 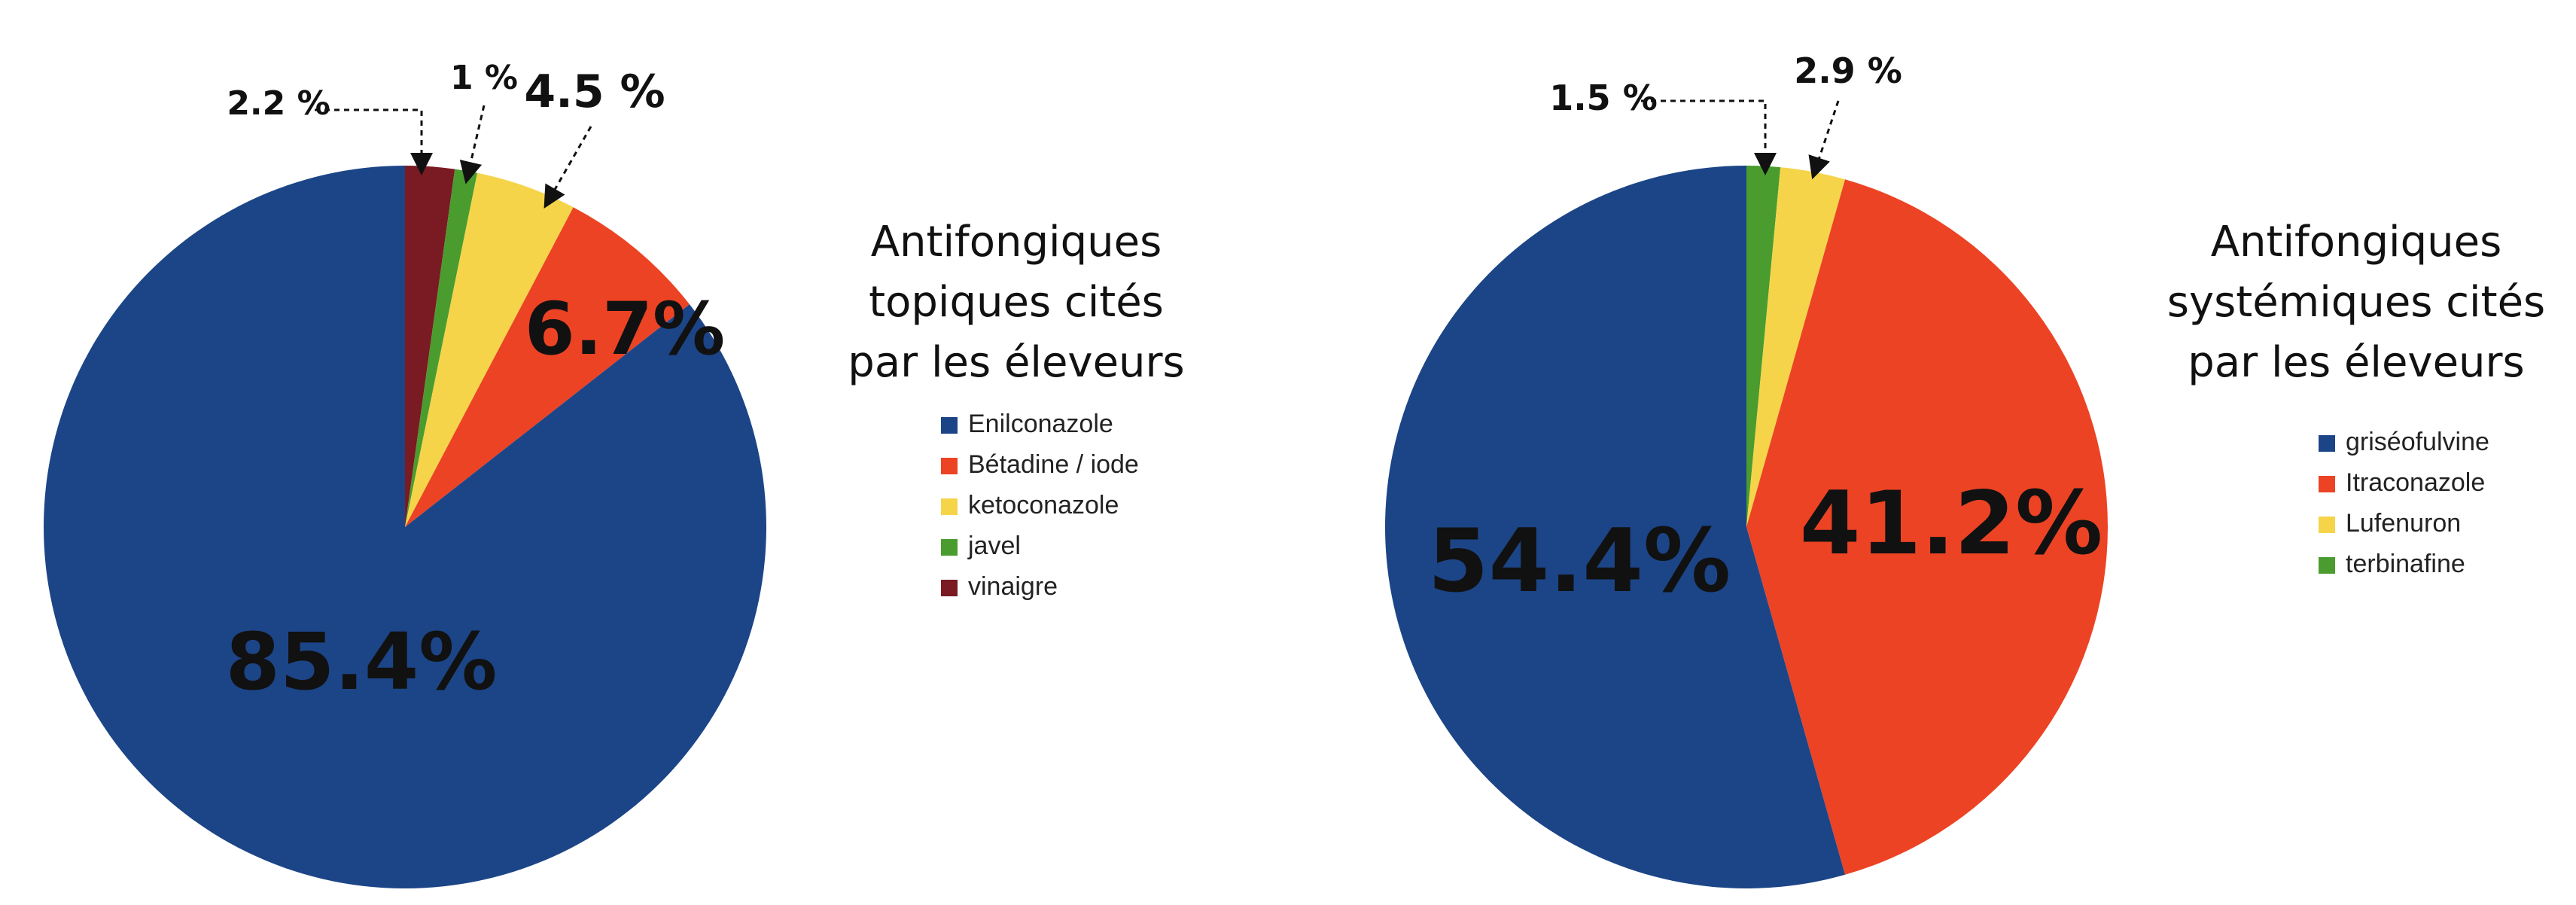 What do you see at coordinates (1053, 464) in the screenshot?
I see `legend-label-betadine-iode: Bétadine / iode` at bounding box center [1053, 464].